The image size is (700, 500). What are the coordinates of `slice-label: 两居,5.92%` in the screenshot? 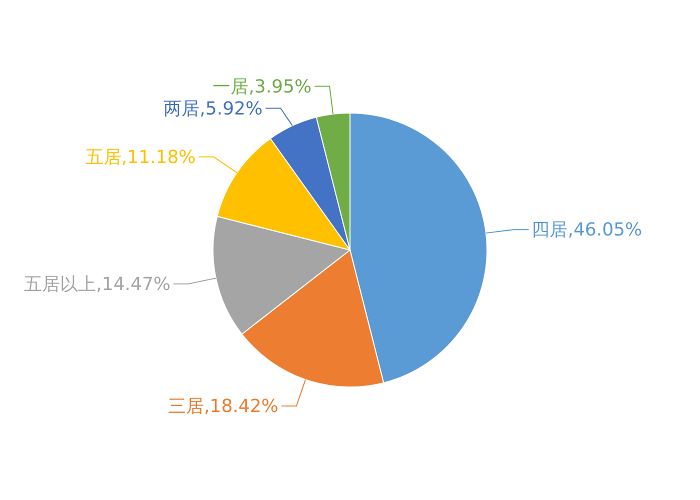 It's located at (213, 109).